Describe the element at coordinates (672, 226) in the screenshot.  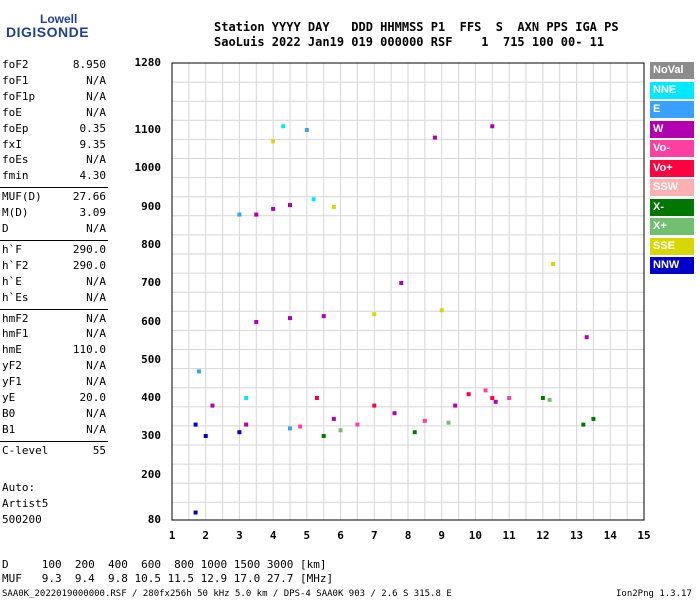
I see `legend-item: X+` at that location.